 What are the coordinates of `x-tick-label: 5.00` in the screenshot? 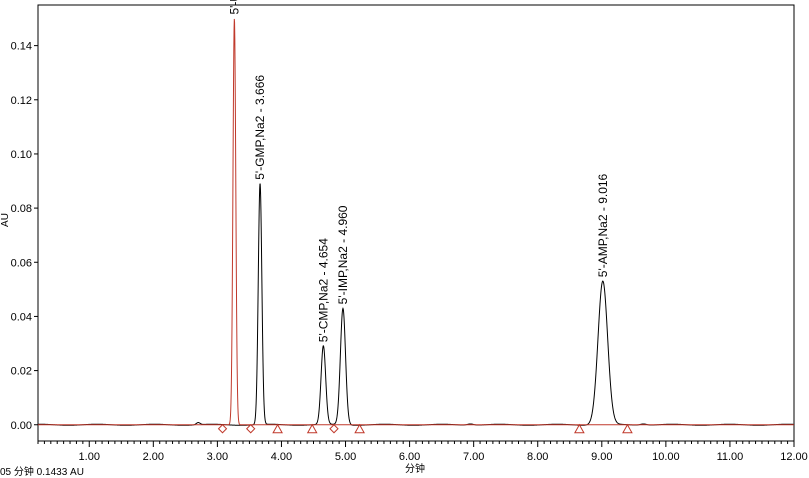 It's located at (345, 457).